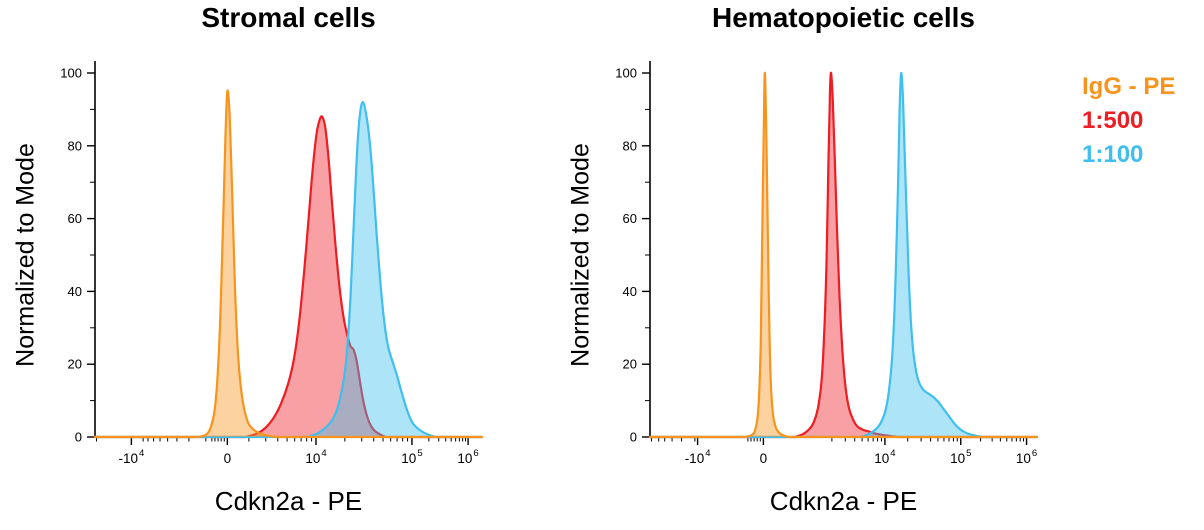 The image size is (1204, 530). I want to click on legend-item-1-500: 1:500, so click(1113, 120).